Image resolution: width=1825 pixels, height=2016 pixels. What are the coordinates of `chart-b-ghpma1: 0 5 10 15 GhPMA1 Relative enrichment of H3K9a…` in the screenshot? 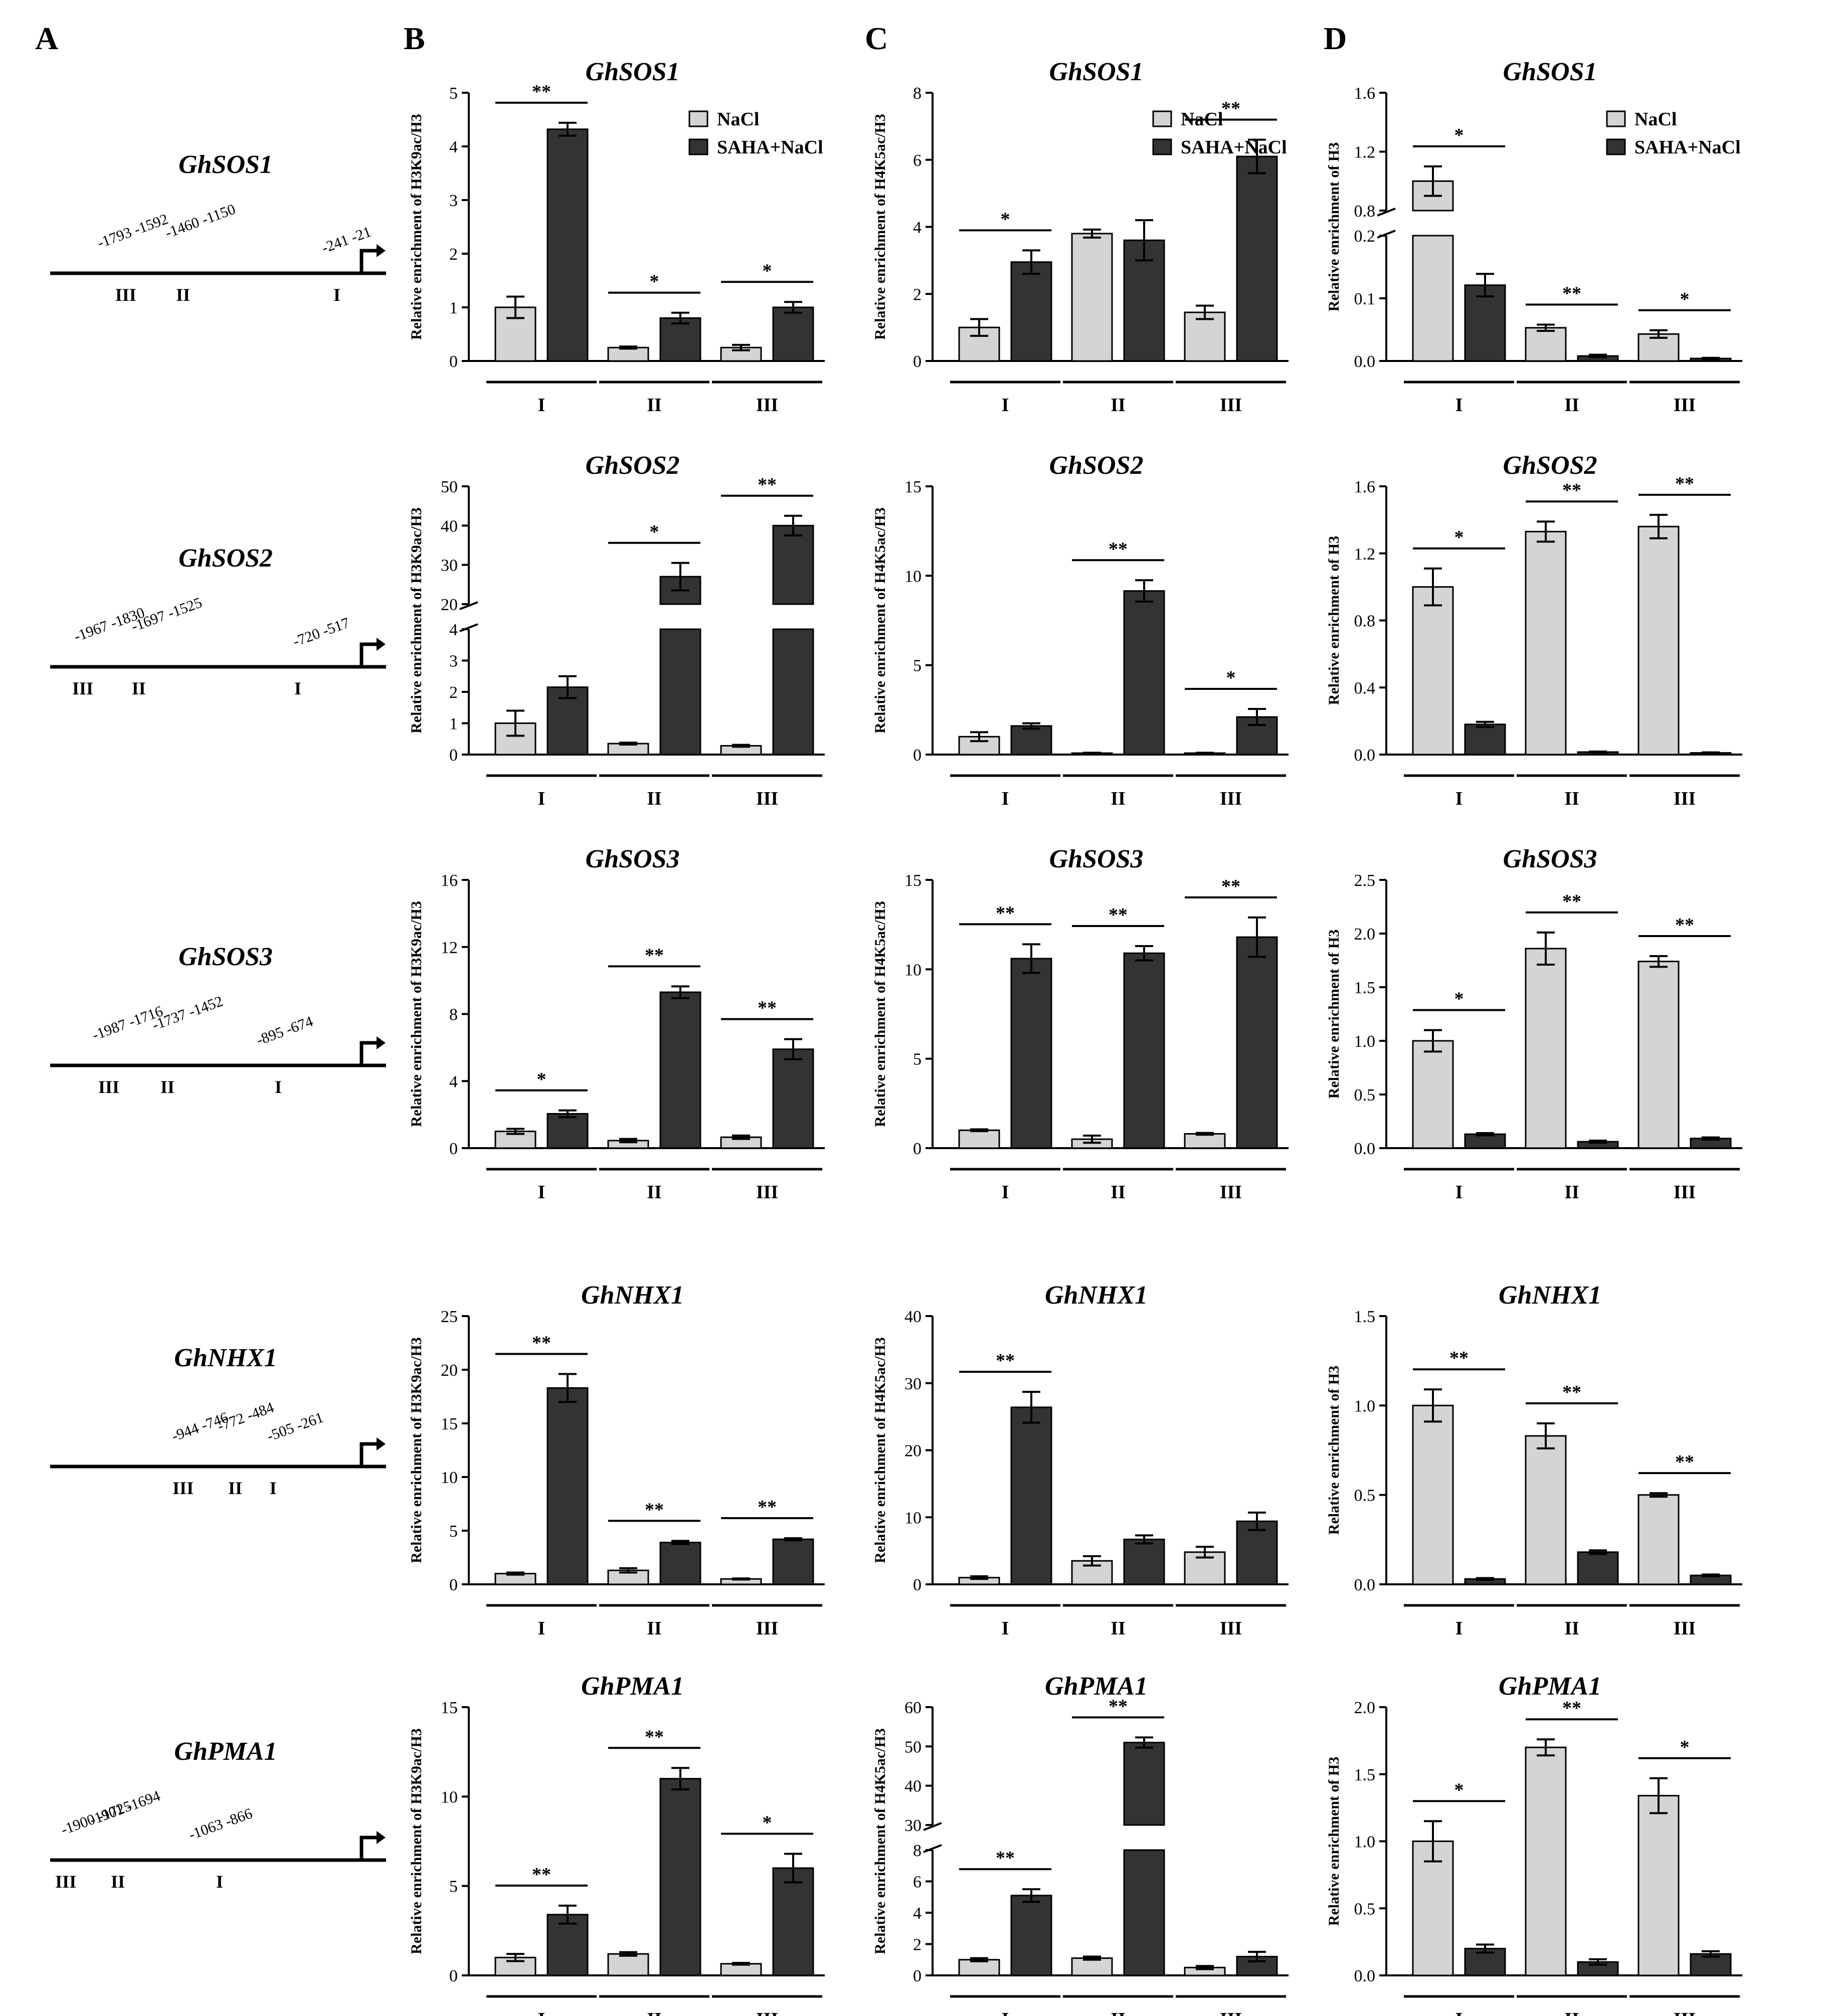 It's located at (616, 1844).